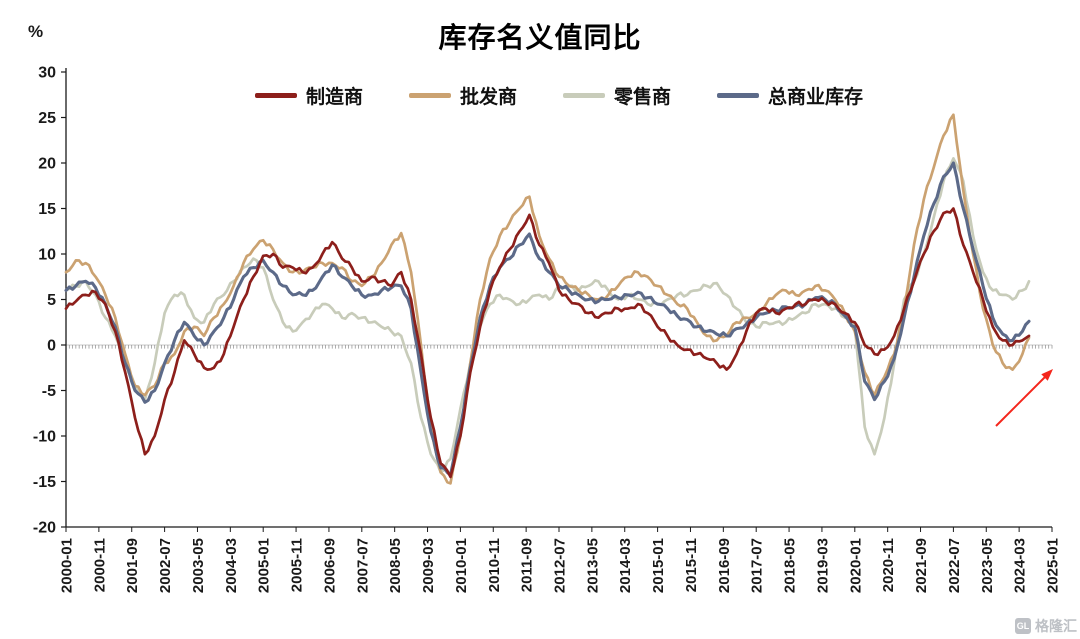  Describe the element at coordinates (1053, 565) in the screenshot. I see `svg-text: 2025-01` at that location.